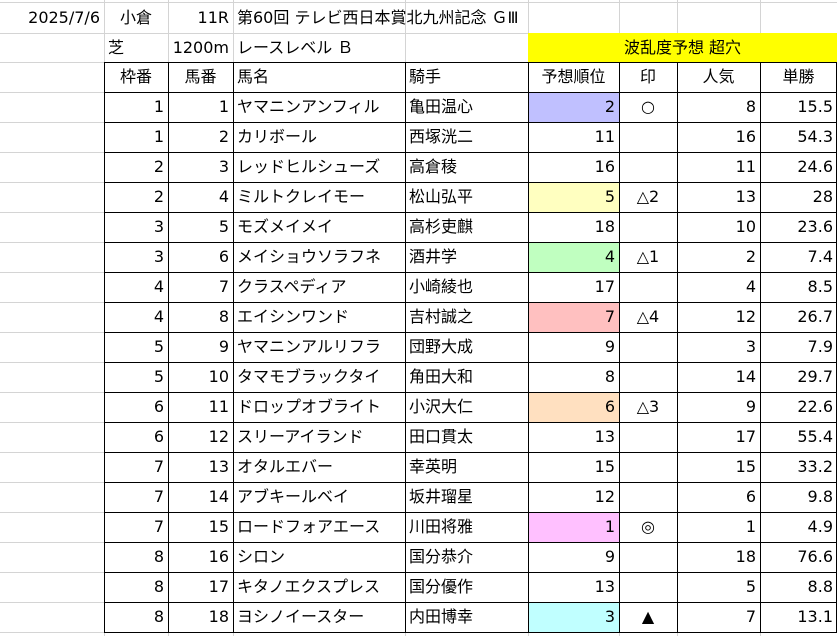 Image resolution: width=837 pixels, height=636 pixels. I want to click on table-cell-name: シロン, so click(261, 556).